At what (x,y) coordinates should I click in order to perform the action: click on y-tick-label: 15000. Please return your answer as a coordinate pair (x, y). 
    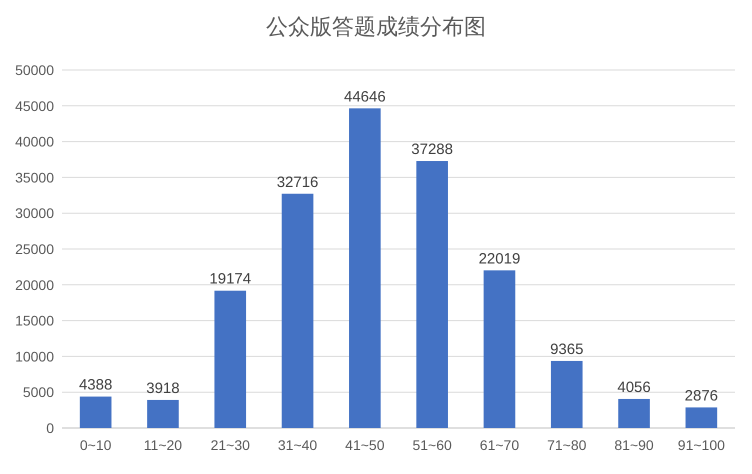
    Looking at the image, I should click on (34, 320).